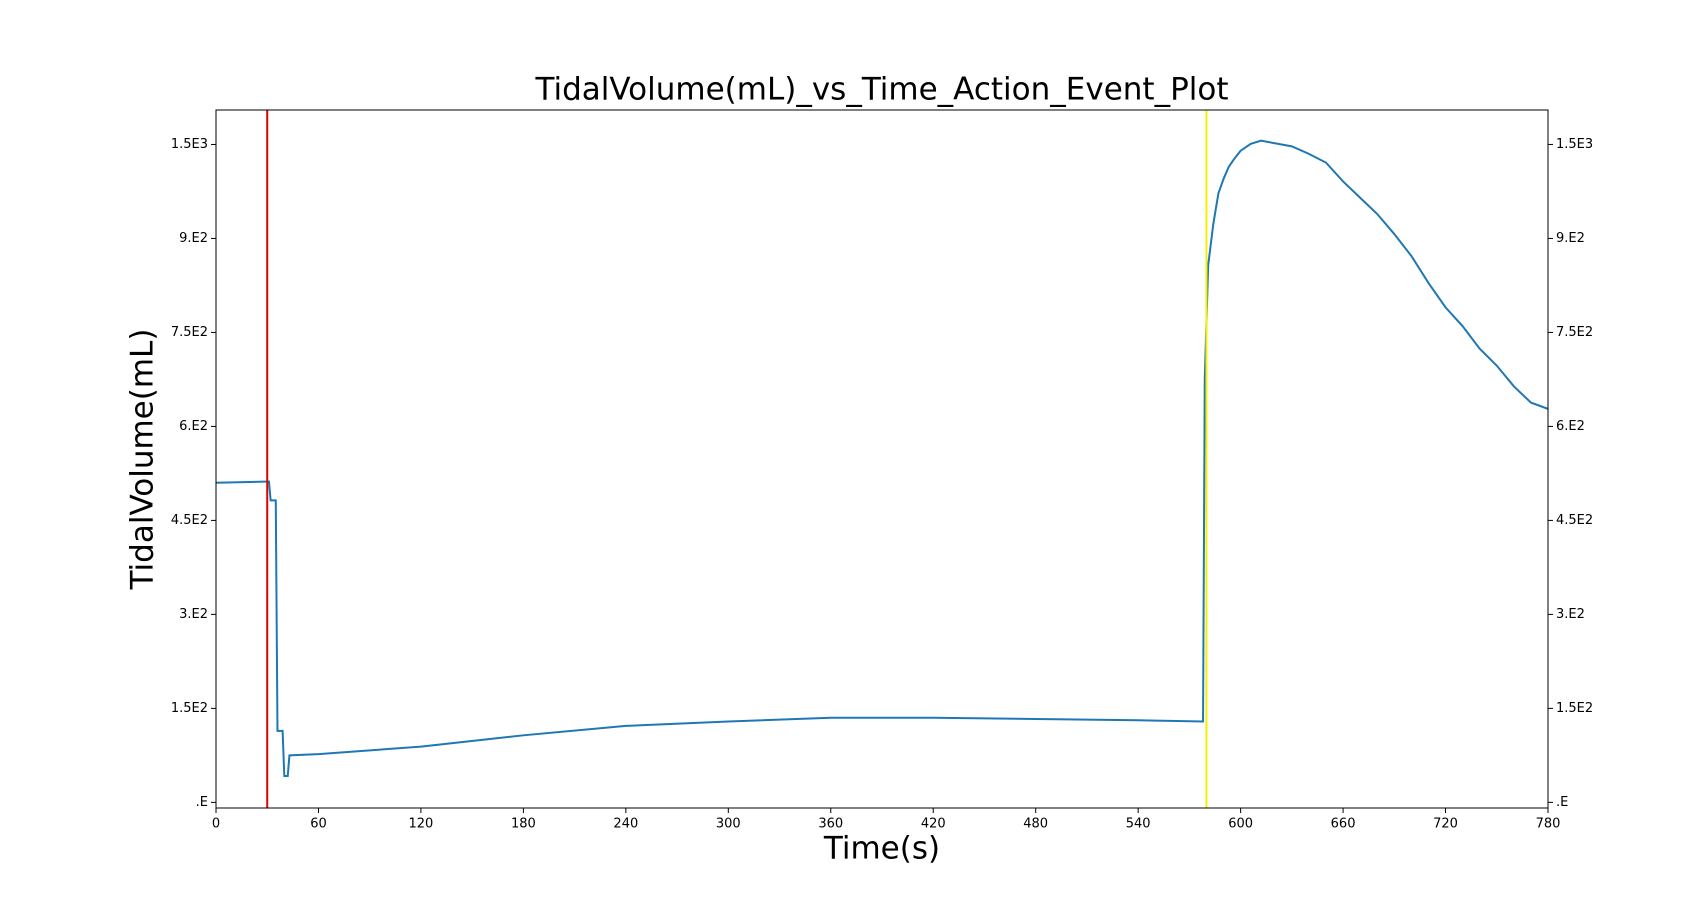  What do you see at coordinates (625, 824) in the screenshot?
I see `x-tick-label: 240` at bounding box center [625, 824].